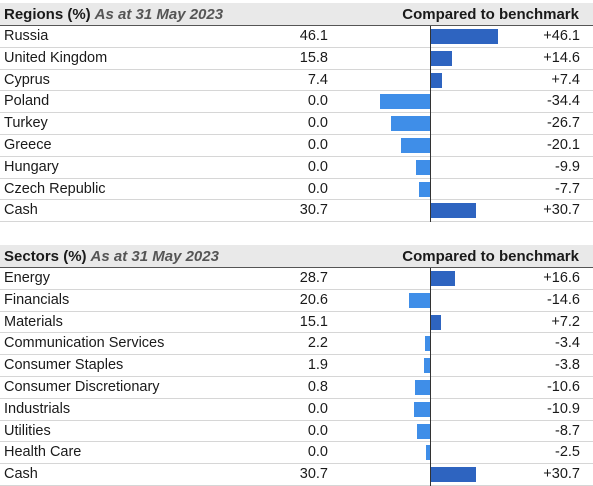 Image resolution: width=593 pixels, height=486 pixels. What do you see at coordinates (84, 343) in the screenshot?
I see `row-label: Communication Services` at bounding box center [84, 343].